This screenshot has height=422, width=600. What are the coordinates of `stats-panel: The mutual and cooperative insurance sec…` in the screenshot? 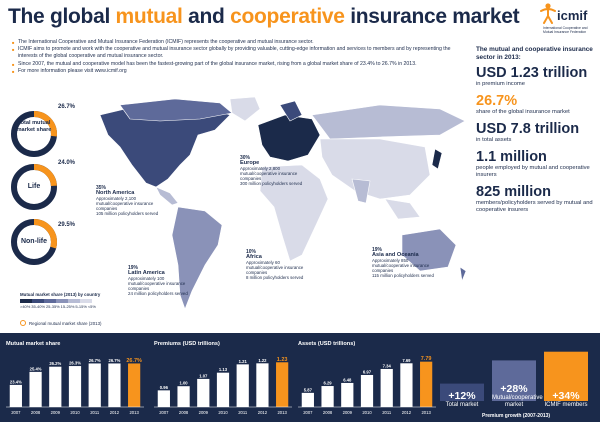 It's located at (536, 132).